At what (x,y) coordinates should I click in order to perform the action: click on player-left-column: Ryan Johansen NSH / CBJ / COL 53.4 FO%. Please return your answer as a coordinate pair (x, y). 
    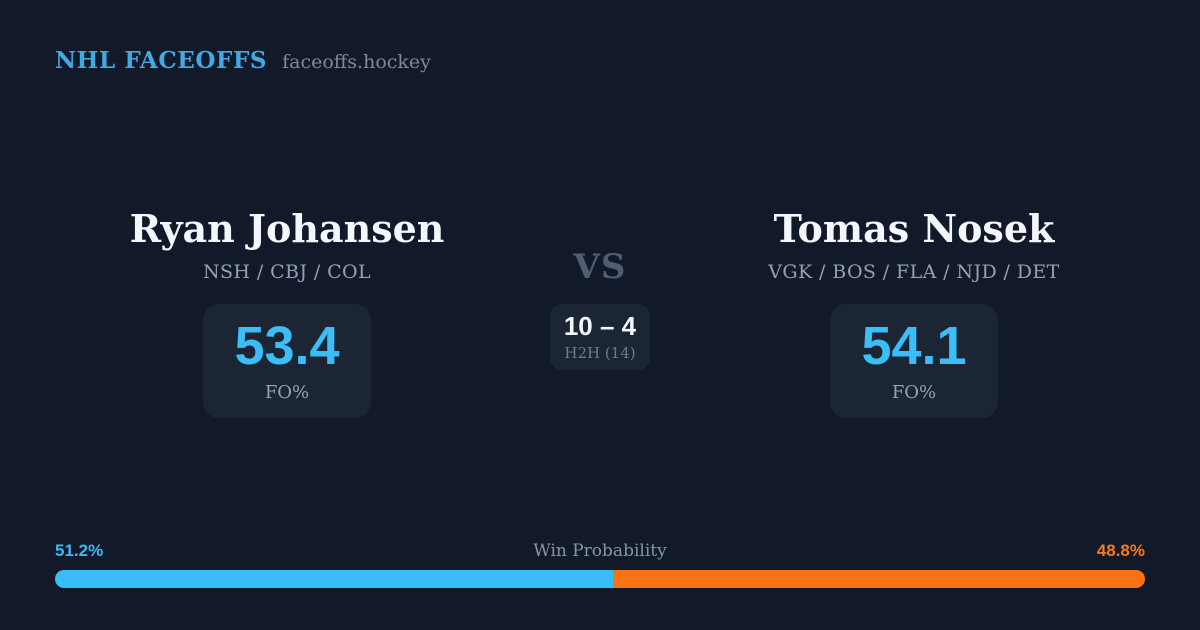
    Looking at the image, I should click on (287, 313).